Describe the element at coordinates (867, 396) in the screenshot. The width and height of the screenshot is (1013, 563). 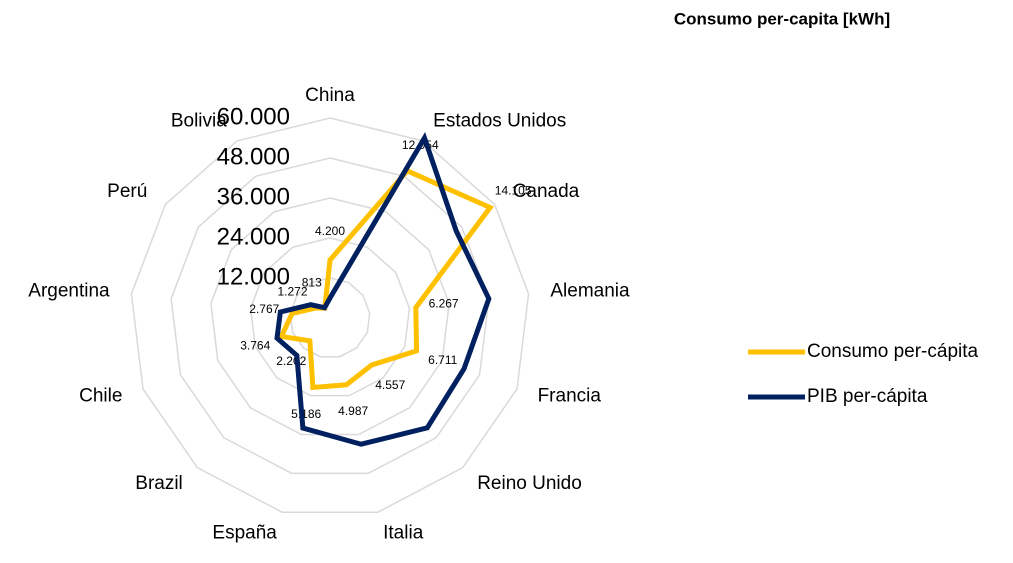
I see `legend-label: PIB per-cápita` at that location.